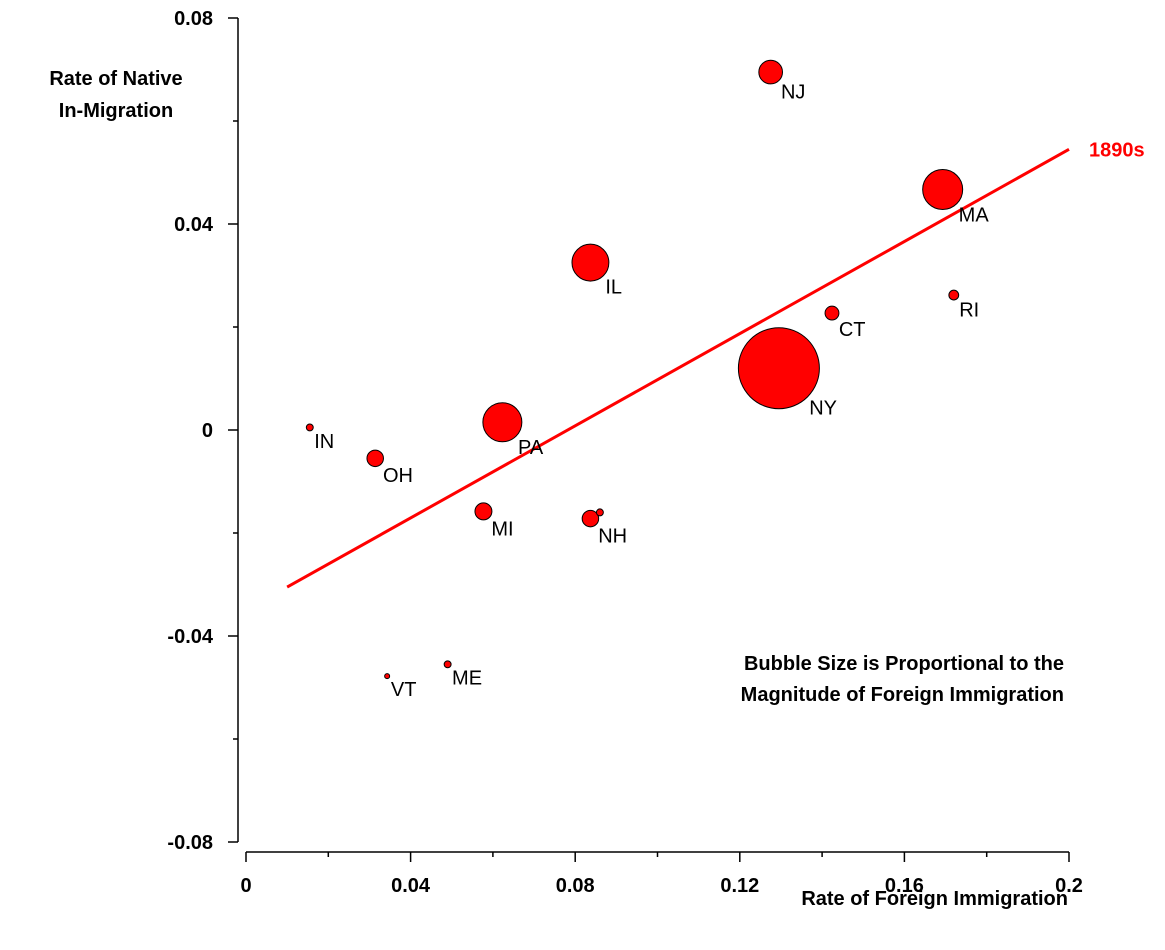 The image size is (1165, 950). I want to click on point-label: NJ, so click(793, 92).